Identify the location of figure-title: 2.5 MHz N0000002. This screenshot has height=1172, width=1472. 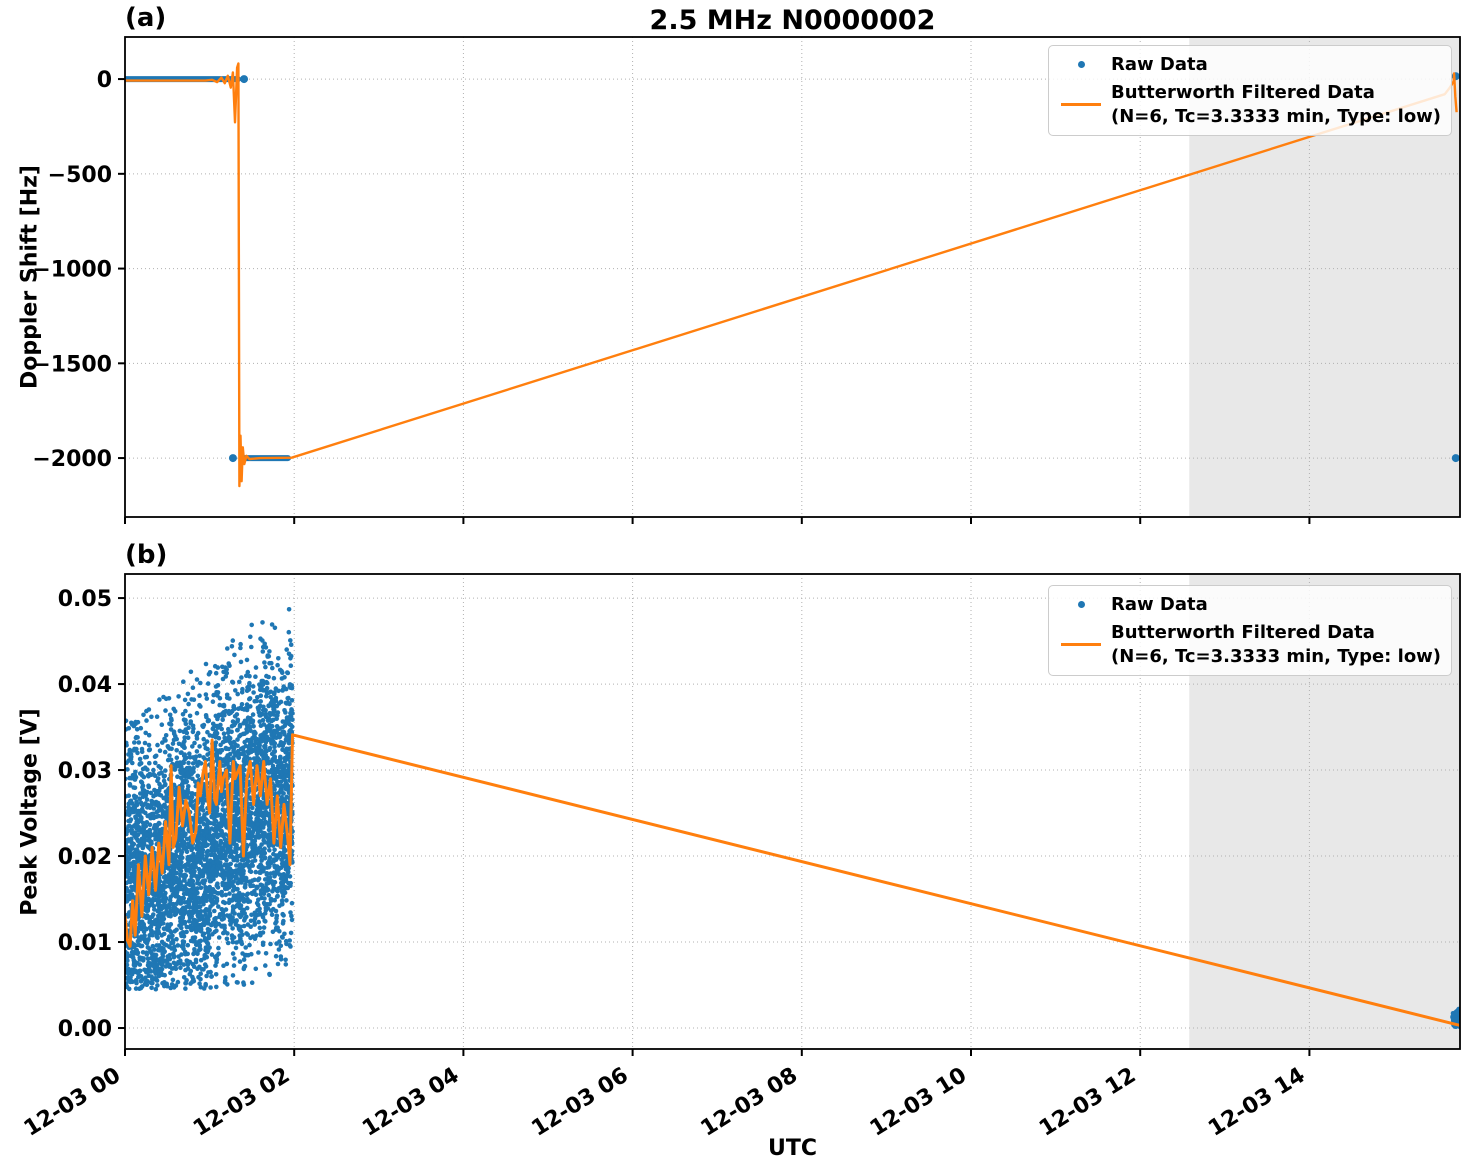
(792, 20).